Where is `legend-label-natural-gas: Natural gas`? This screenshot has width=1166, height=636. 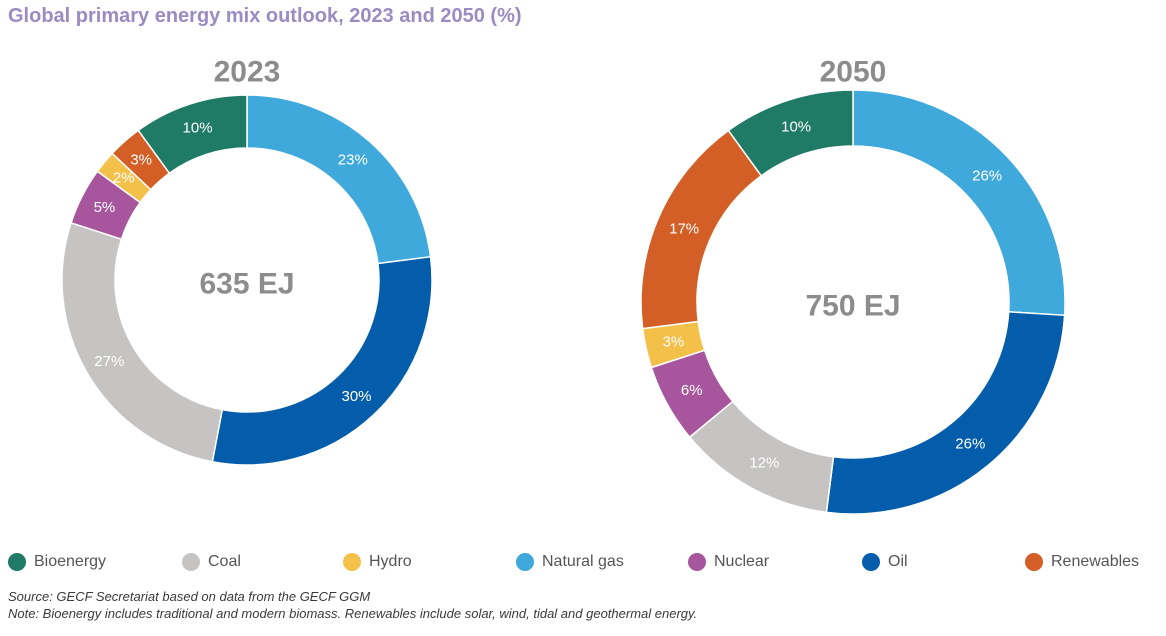 legend-label-natural-gas: Natural gas is located at coordinates (583, 561).